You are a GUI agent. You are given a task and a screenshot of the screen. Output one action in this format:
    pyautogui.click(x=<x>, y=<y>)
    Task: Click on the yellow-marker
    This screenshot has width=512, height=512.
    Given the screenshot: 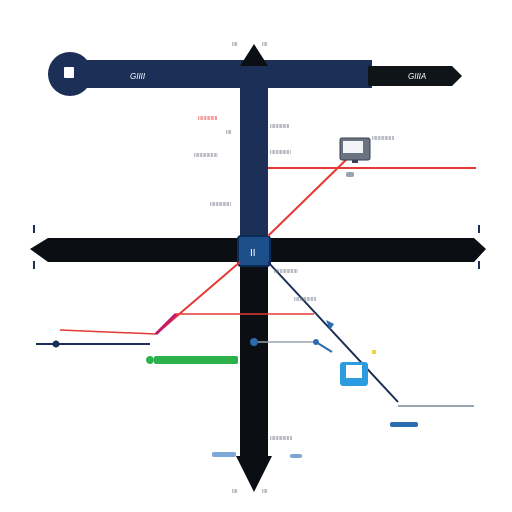 What is the action you would take?
    pyautogui.click(x=374, y=352)
    